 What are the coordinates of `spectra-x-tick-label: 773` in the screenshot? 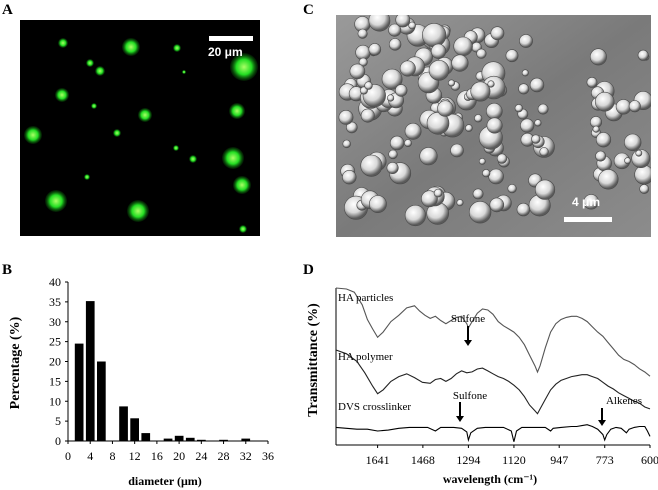 It's located at (605, 460).